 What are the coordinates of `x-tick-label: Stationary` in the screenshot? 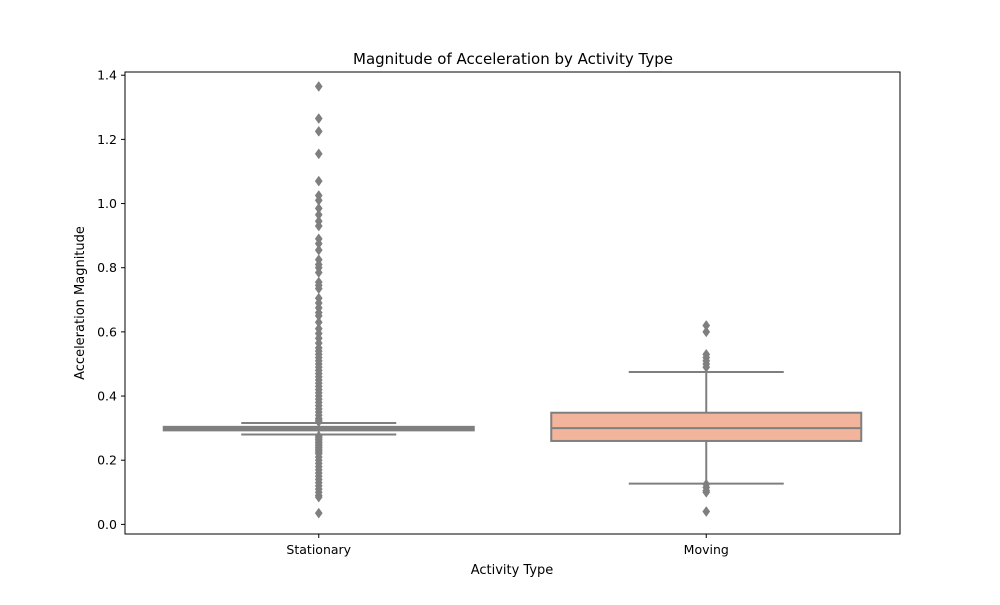 It's located at (318, 549).